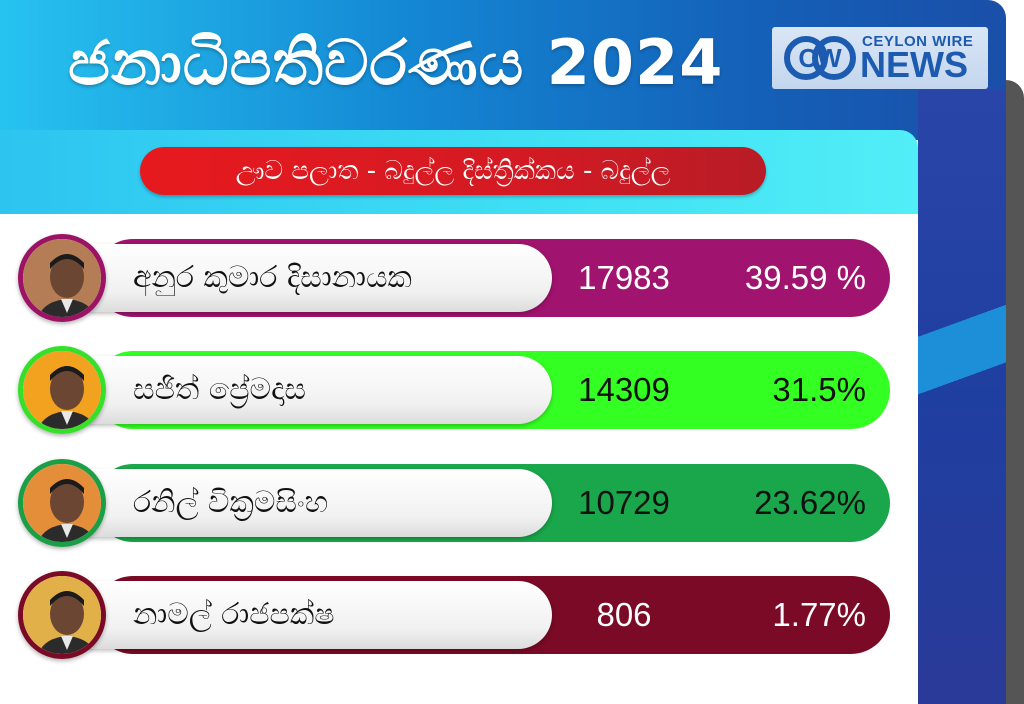  Describe the element at coordinates (914, 64) in the screenshot. I see `logo-brand-bottom: NEWS` at that location.